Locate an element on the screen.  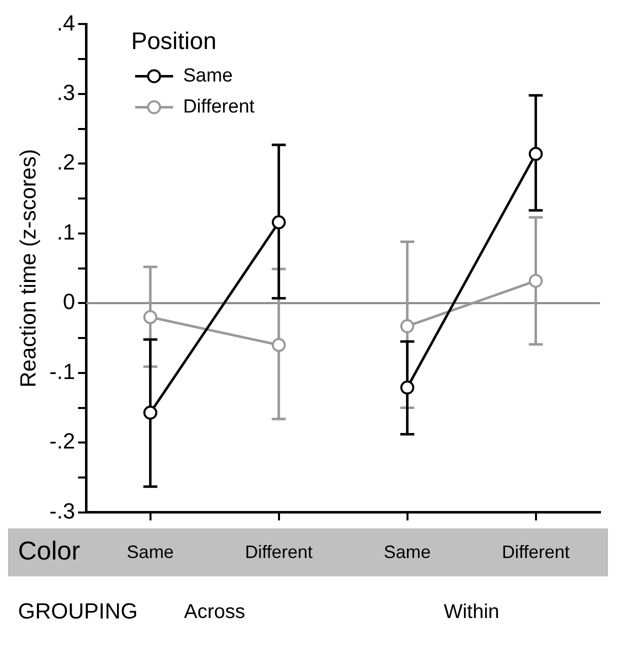
y-tick-label: 0 is located at coordinates (69, 301).